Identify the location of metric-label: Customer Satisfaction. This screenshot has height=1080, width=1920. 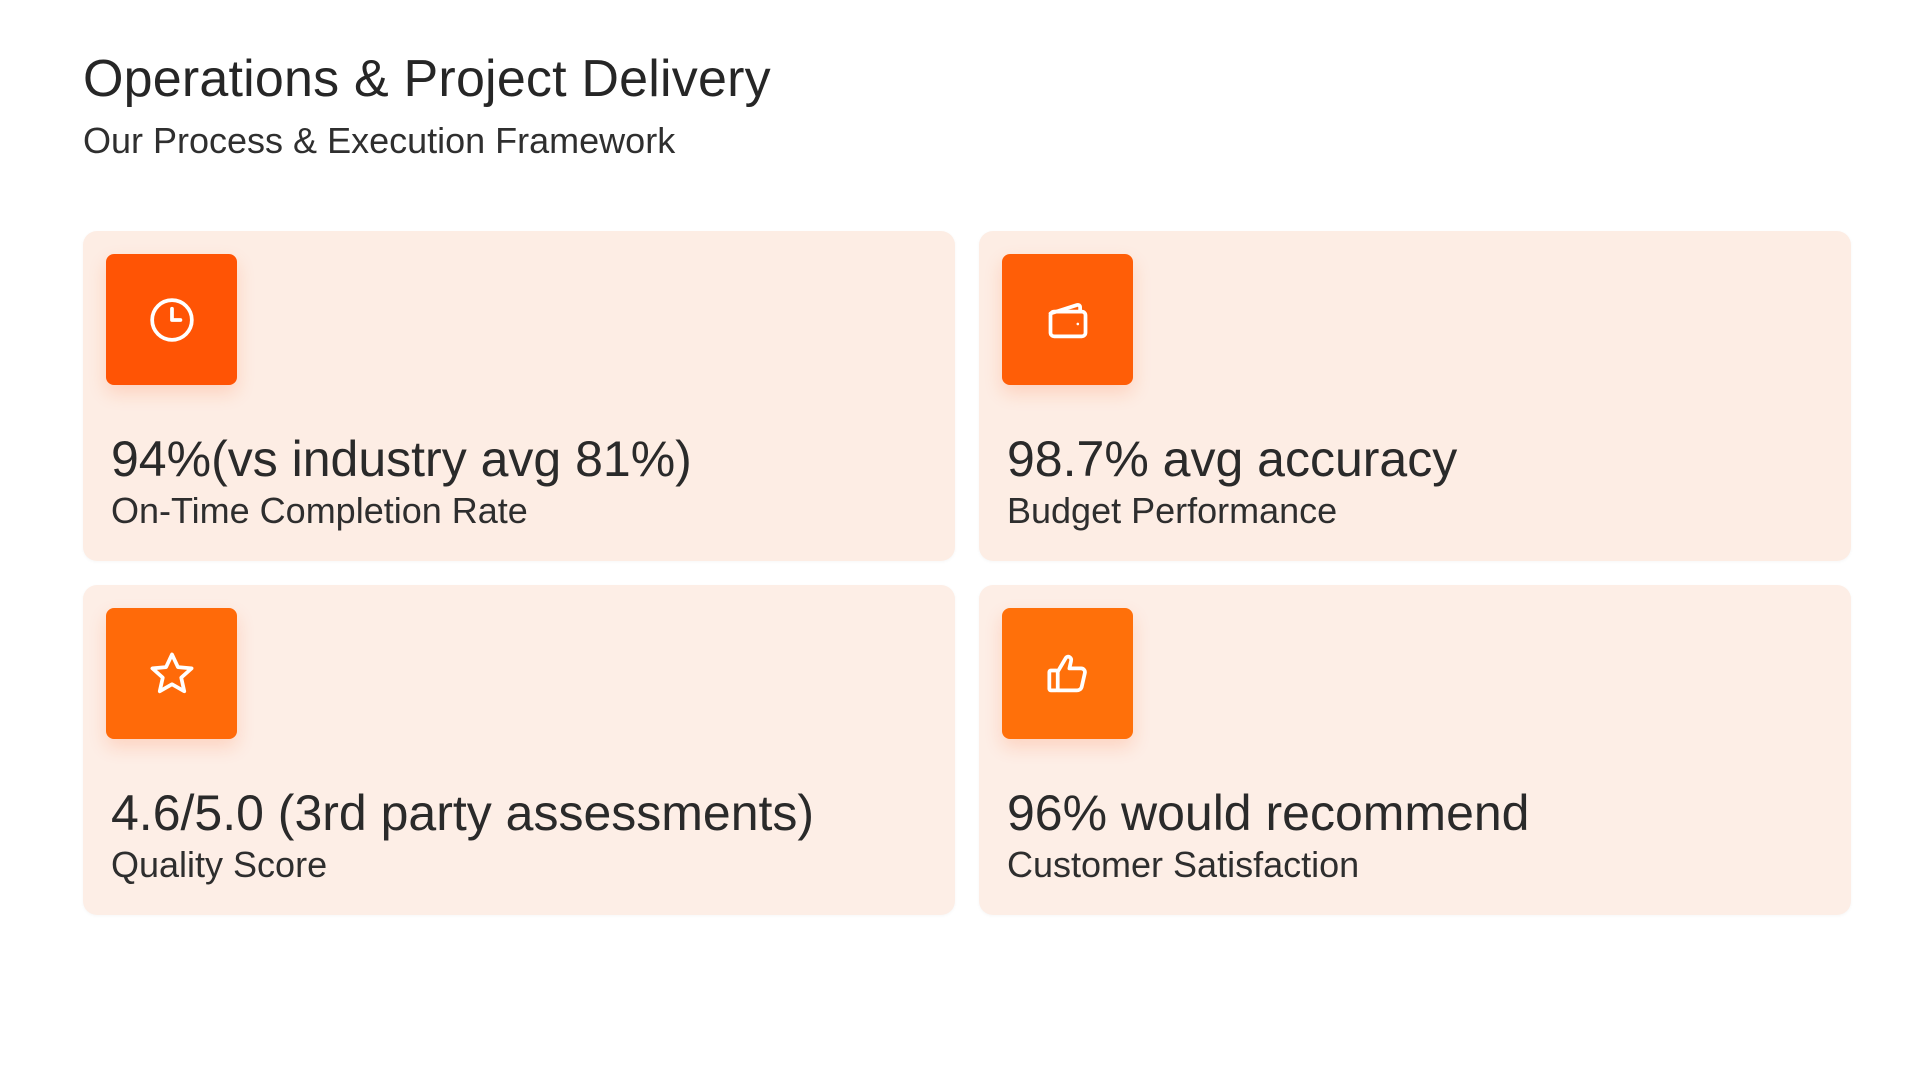
(1183, 864).